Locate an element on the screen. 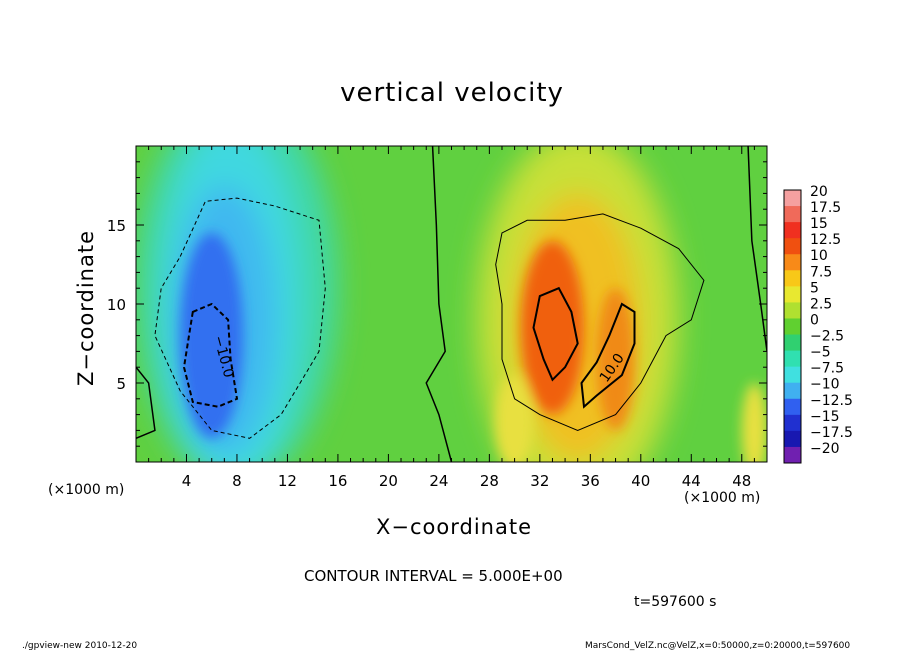  colorbar-label: −7.5 is located at coordinates (827, 369).